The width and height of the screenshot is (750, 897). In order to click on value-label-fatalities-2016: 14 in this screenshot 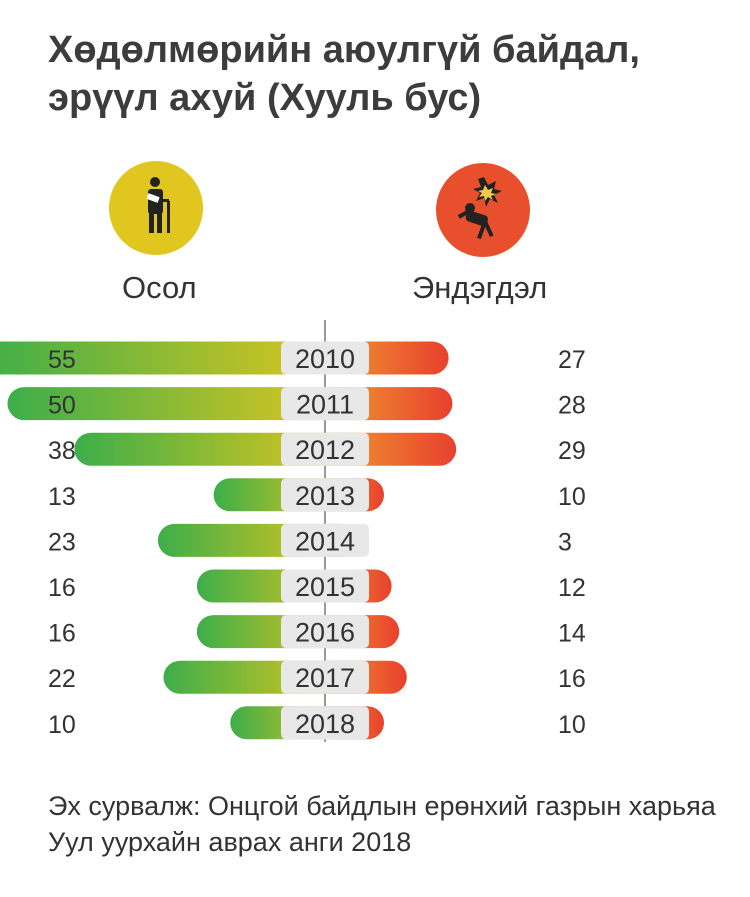, I will do `click(572, 634)`.